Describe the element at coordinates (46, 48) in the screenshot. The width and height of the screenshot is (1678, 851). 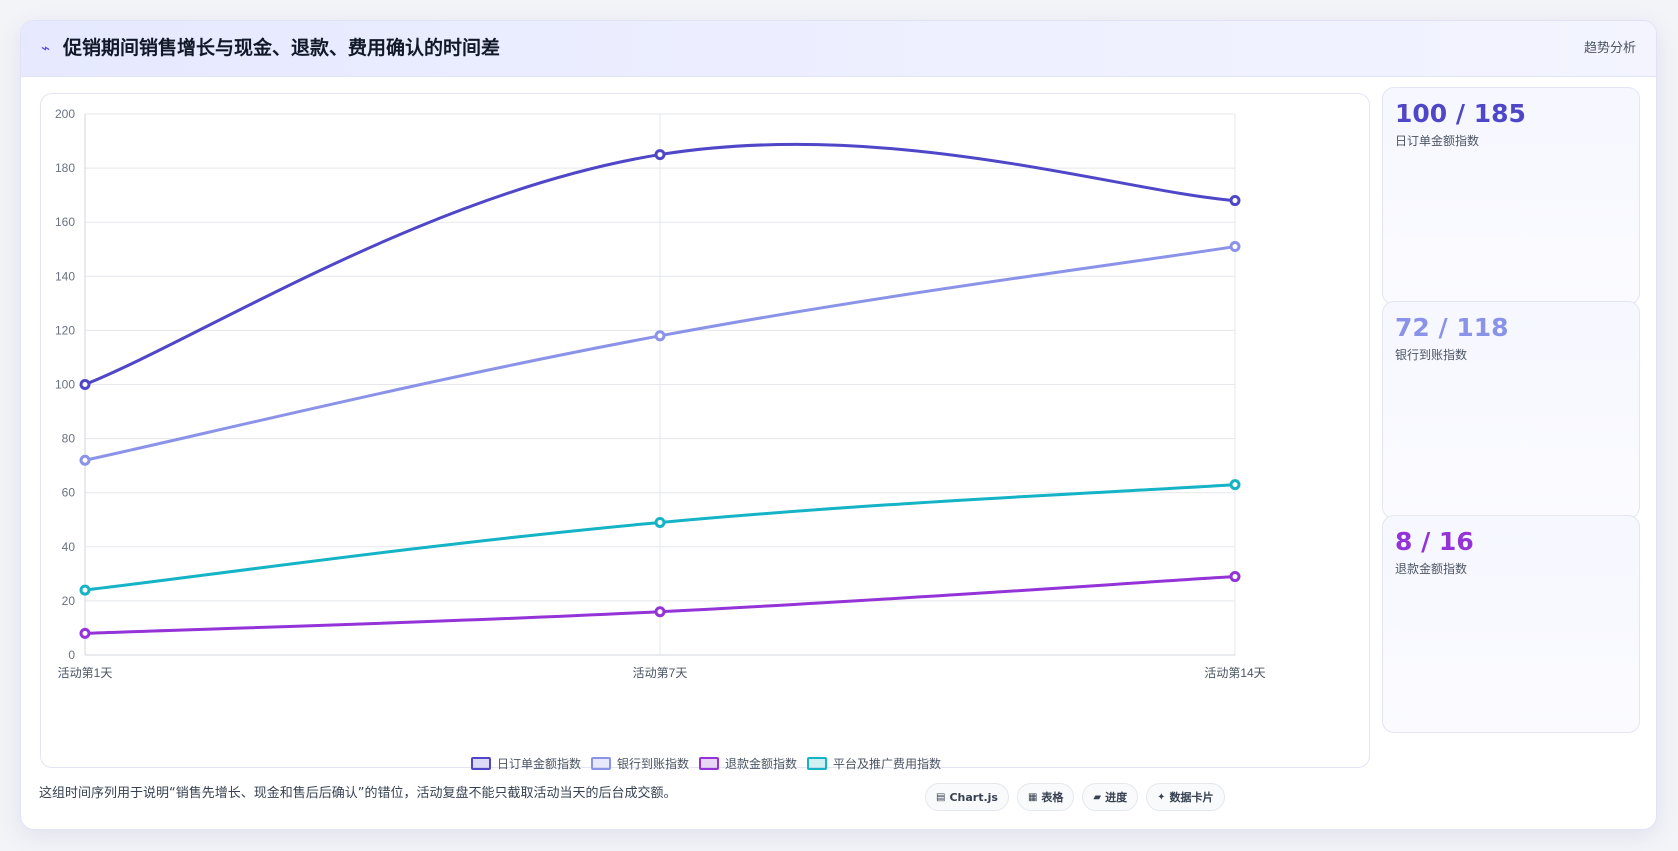
I see `trend-icon: ⌁` at that location.